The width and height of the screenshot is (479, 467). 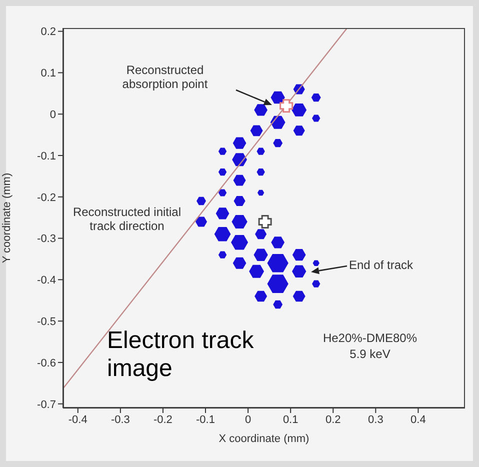 What do you see at coordinates (78, 420) in the screenshot?
I see `x-tick-label: -0.4` at bounding box center [78, 420].